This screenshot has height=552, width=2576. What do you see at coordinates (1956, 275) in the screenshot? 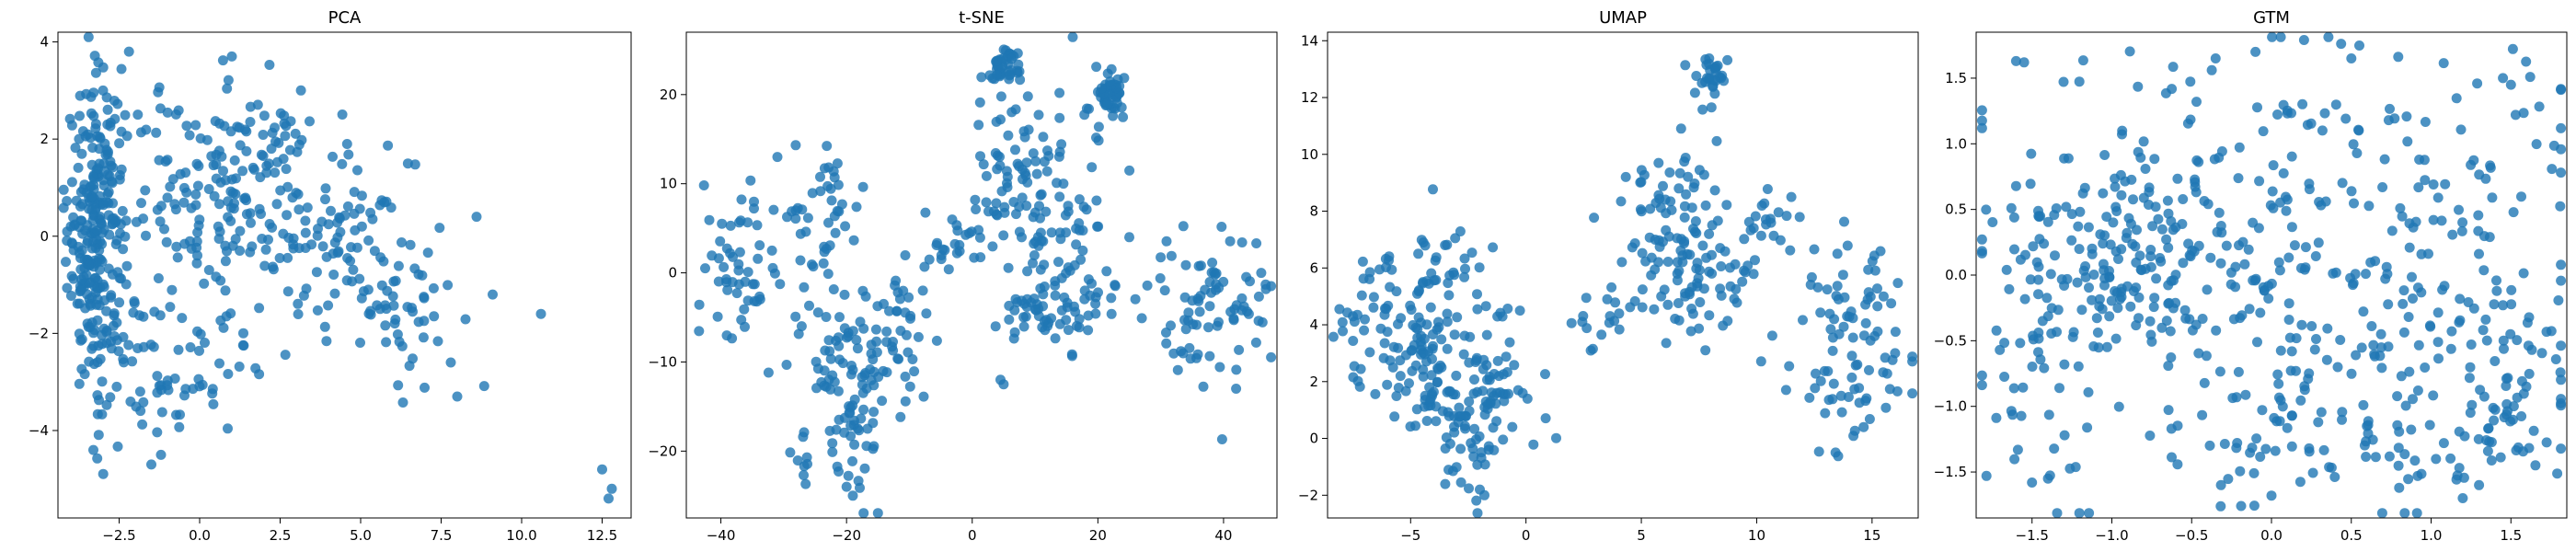
I see `y-tick-label: 0.0` at bounding box center [1956, 275].